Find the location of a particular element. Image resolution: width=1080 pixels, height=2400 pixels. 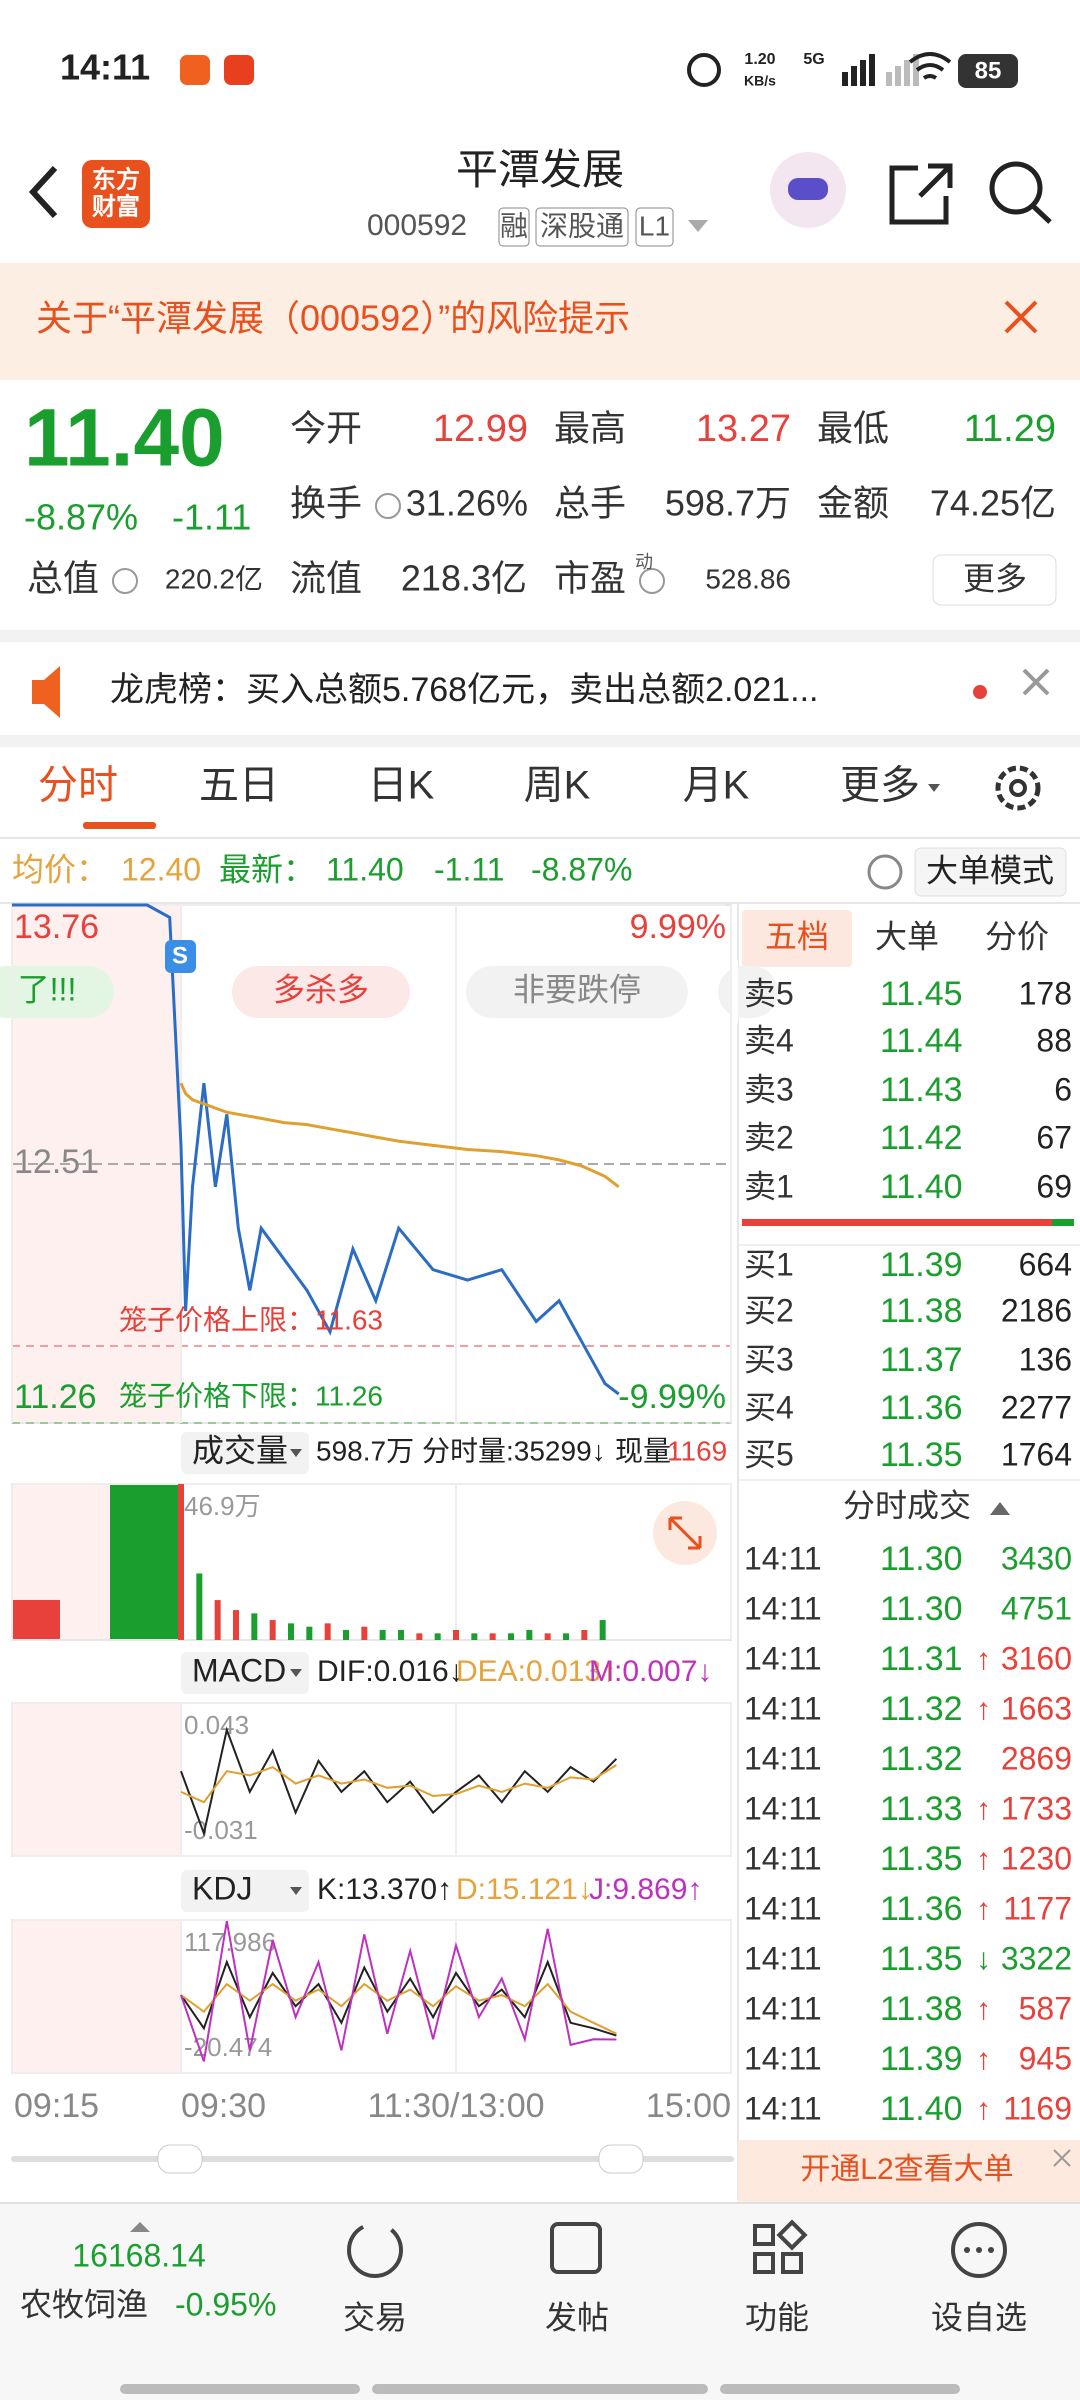

sentiment-tag: 多杀多 is located at coordinates (321, 989).